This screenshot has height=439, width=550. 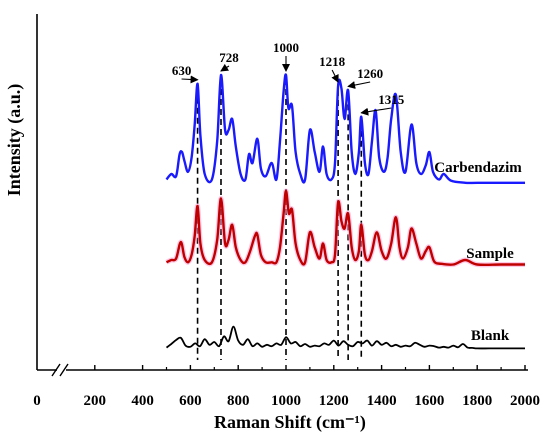 What do you see at coordinates (477, 401) in the screenshot?
I see `x-tick-label: 1800` at bounding box center [477, 401].